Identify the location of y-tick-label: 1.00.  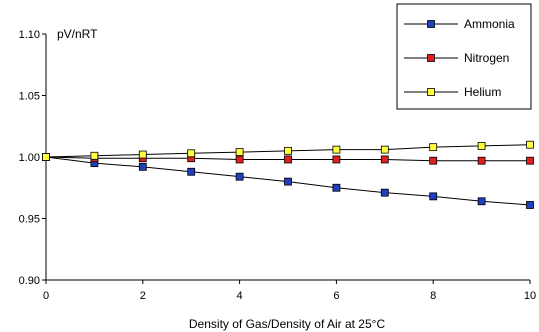
(29, 158).